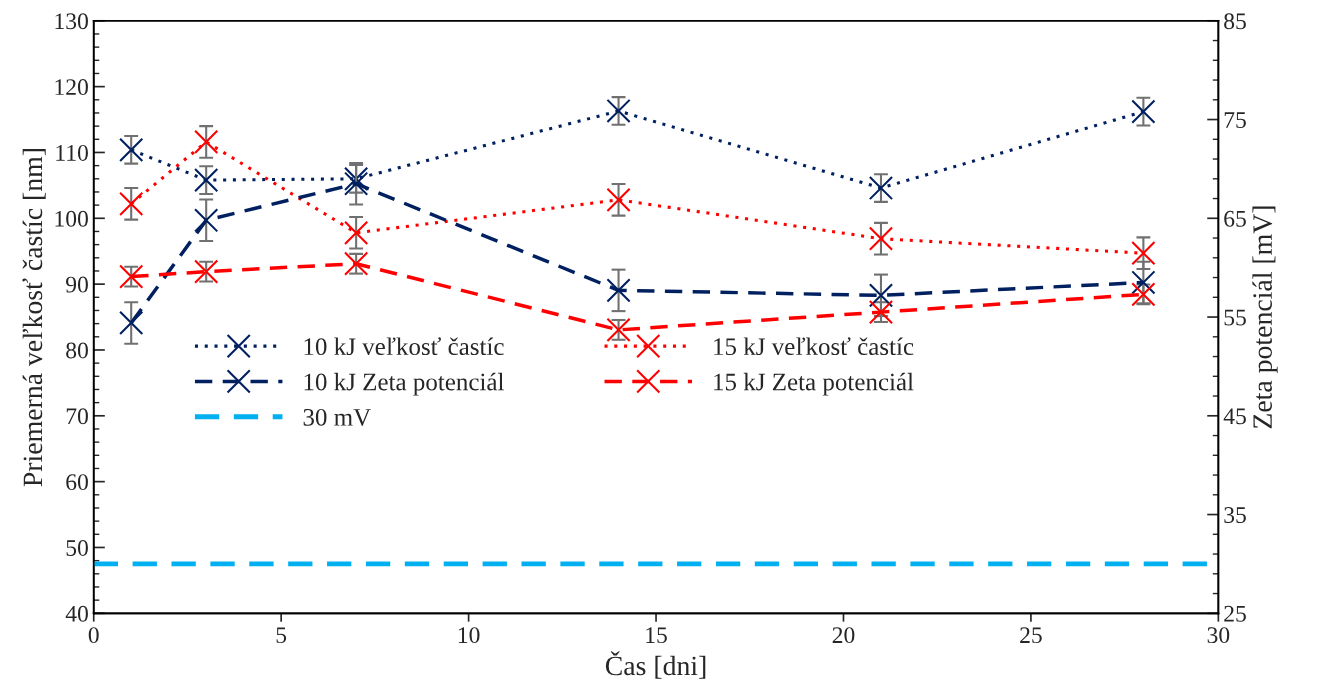 This screenshot has width=1320, height=693. Describe the element at coordinates (77, 416) in the screenshot. I see `y-tick-label: 70` at that location.